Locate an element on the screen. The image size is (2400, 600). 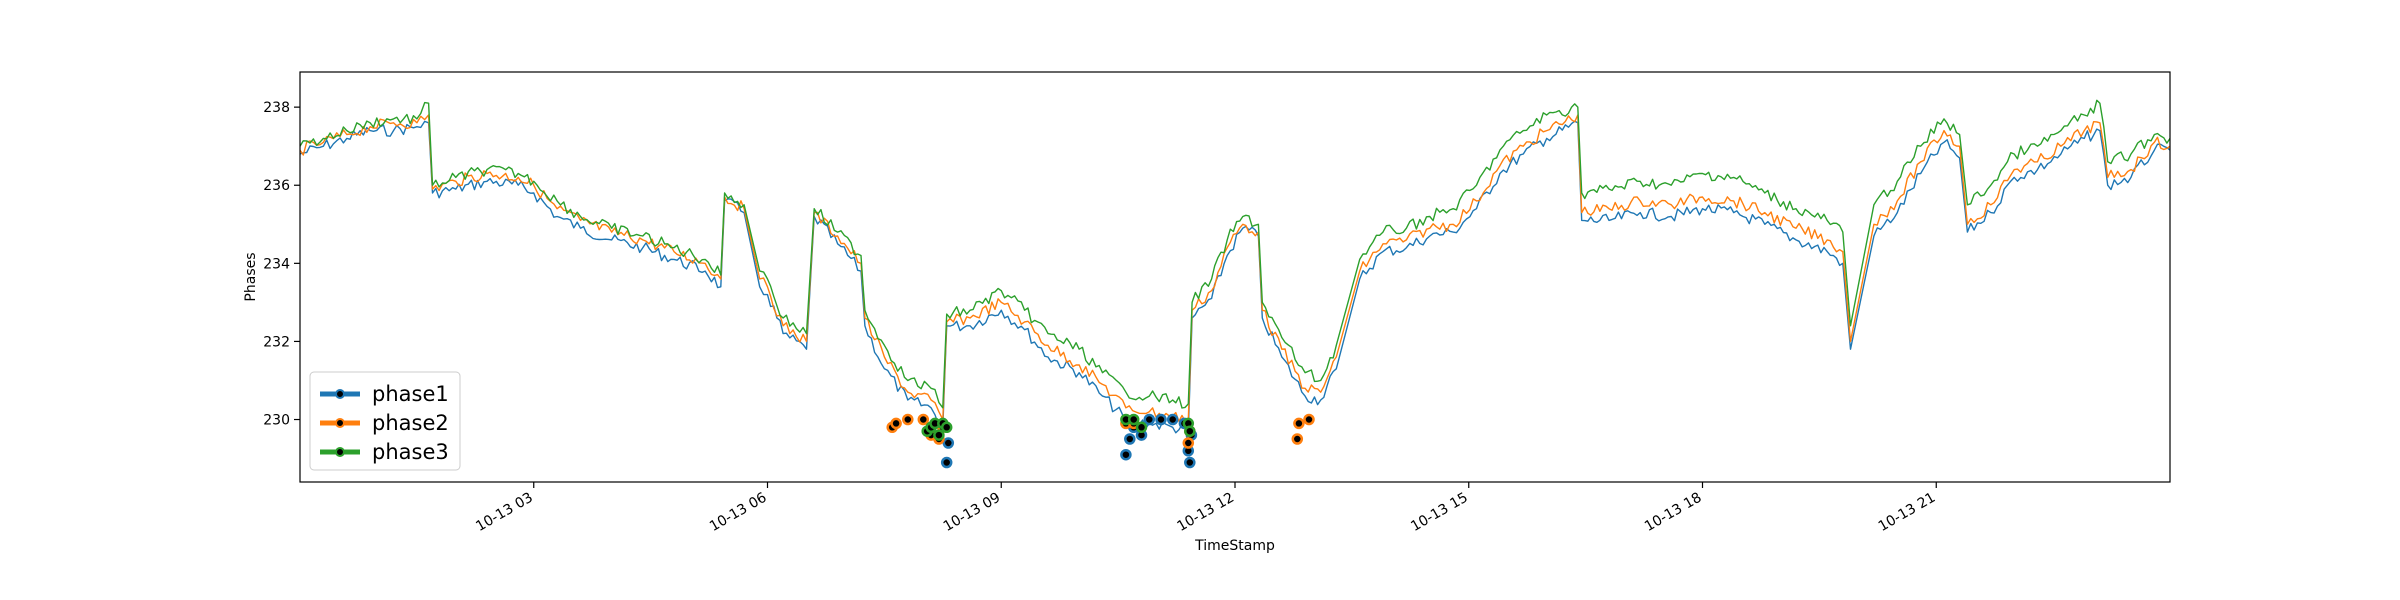
legend-label-phase2: phase2 is located at coordinates (410, 423).